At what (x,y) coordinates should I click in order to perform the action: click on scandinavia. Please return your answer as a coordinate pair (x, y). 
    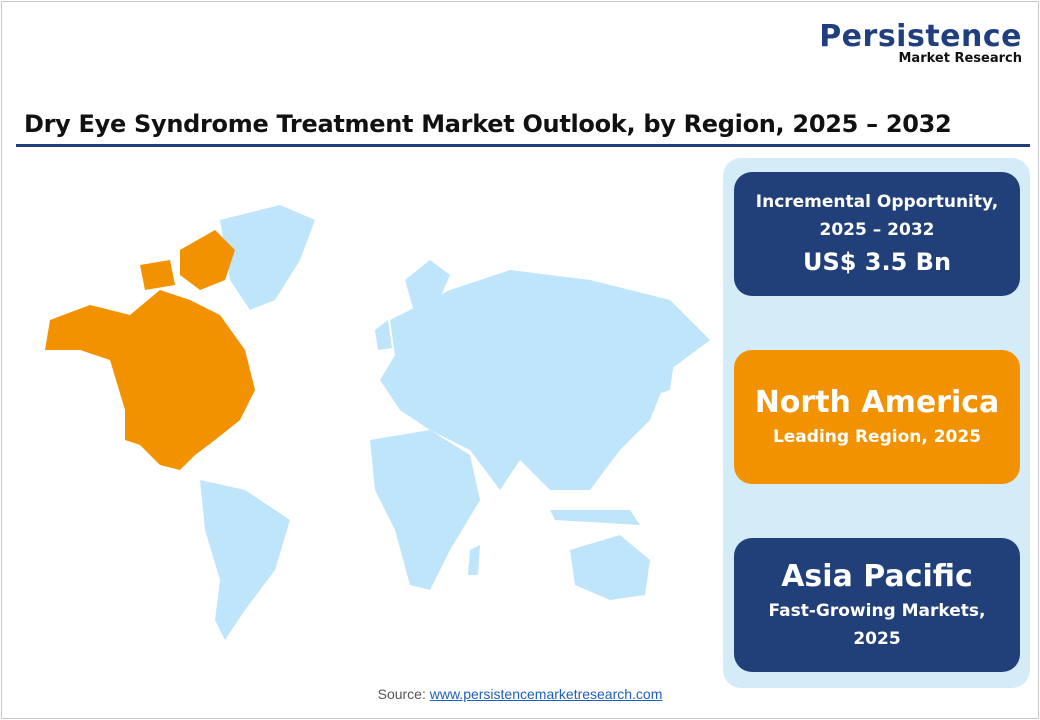
    Looking at the image, I should click on (427, 287).